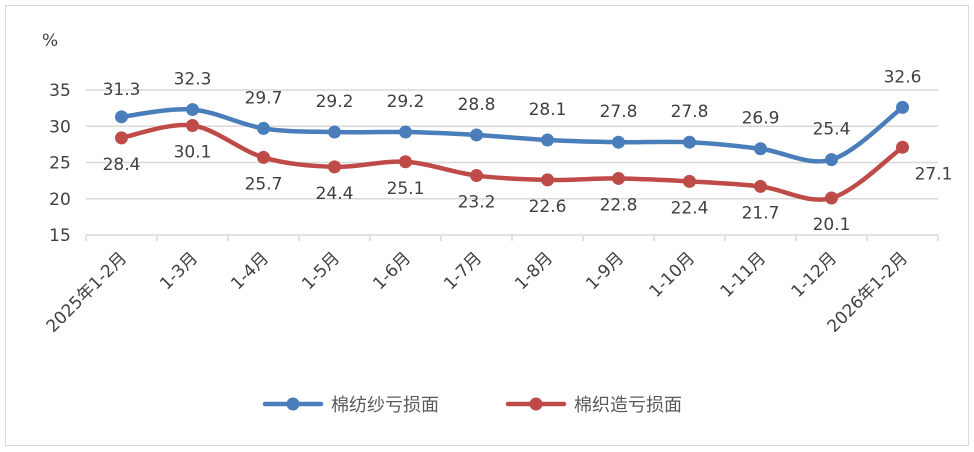 The image size is (974, 452). I want to click on data-label: 22.8, so click(619, 205).